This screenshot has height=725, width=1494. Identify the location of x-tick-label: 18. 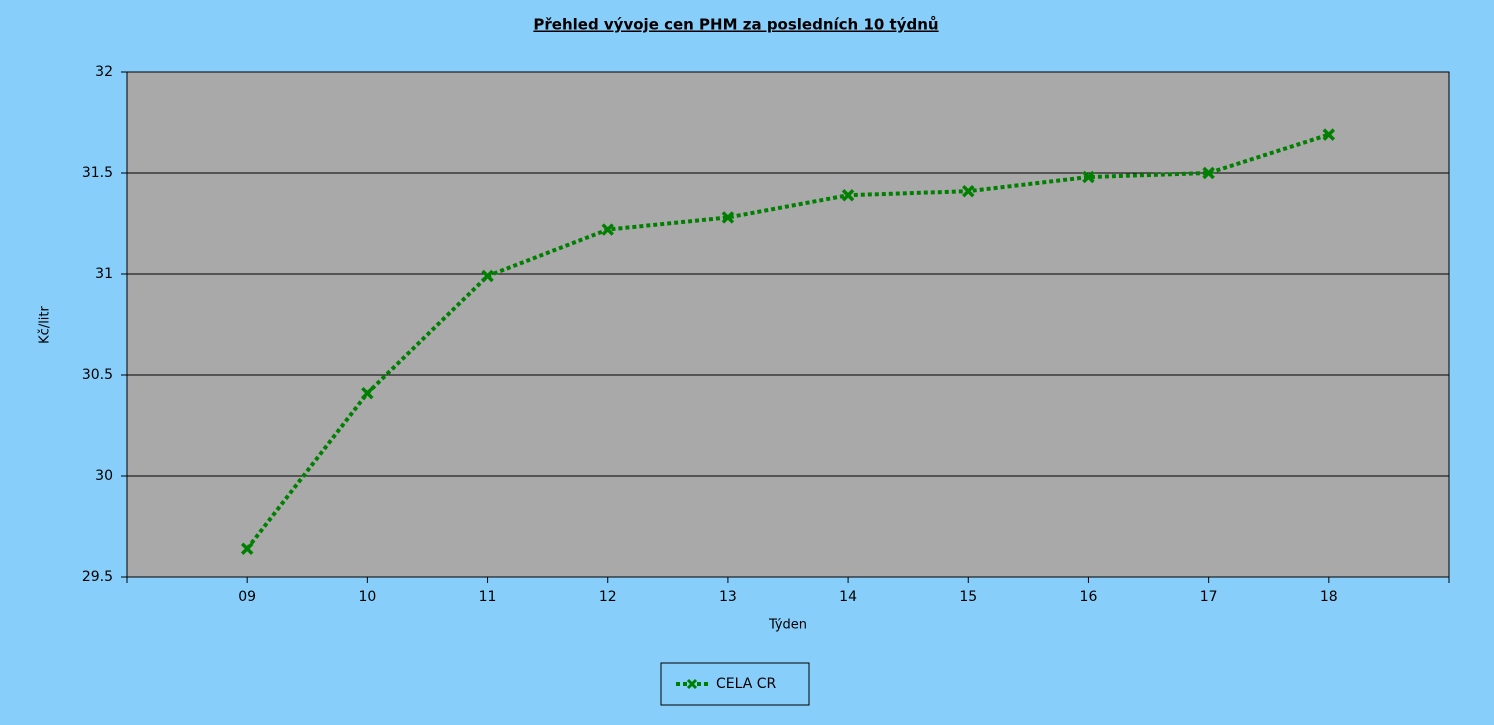
(1329, 597).